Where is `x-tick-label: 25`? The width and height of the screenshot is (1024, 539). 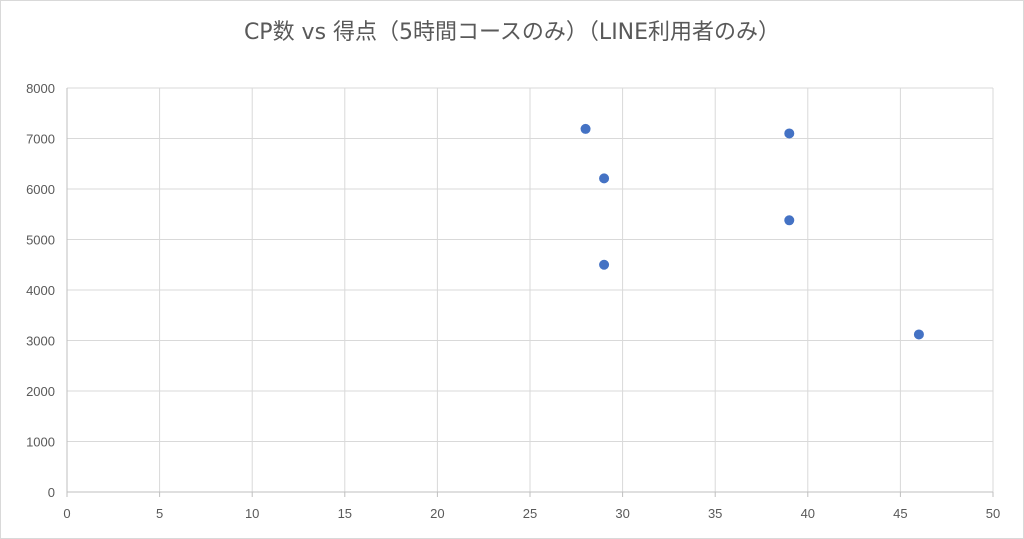
x-tick-label: 25 is located at coordinates (530, 513).